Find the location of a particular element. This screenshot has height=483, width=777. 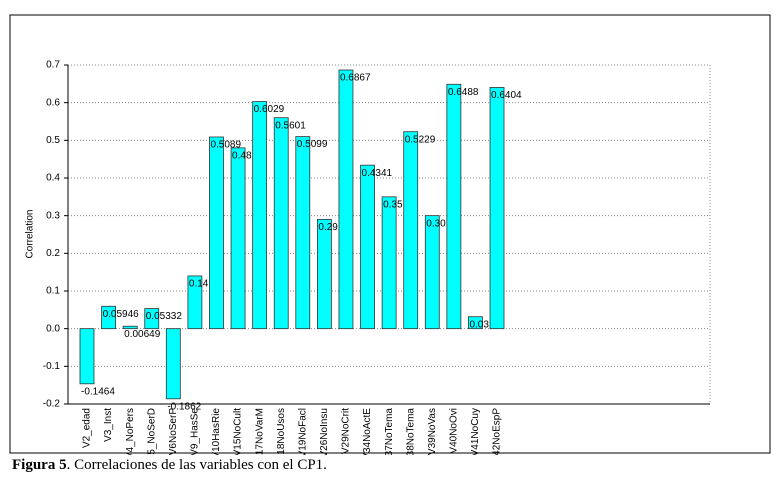

value-label: 0.05946 is located at coordinates (121, 314).